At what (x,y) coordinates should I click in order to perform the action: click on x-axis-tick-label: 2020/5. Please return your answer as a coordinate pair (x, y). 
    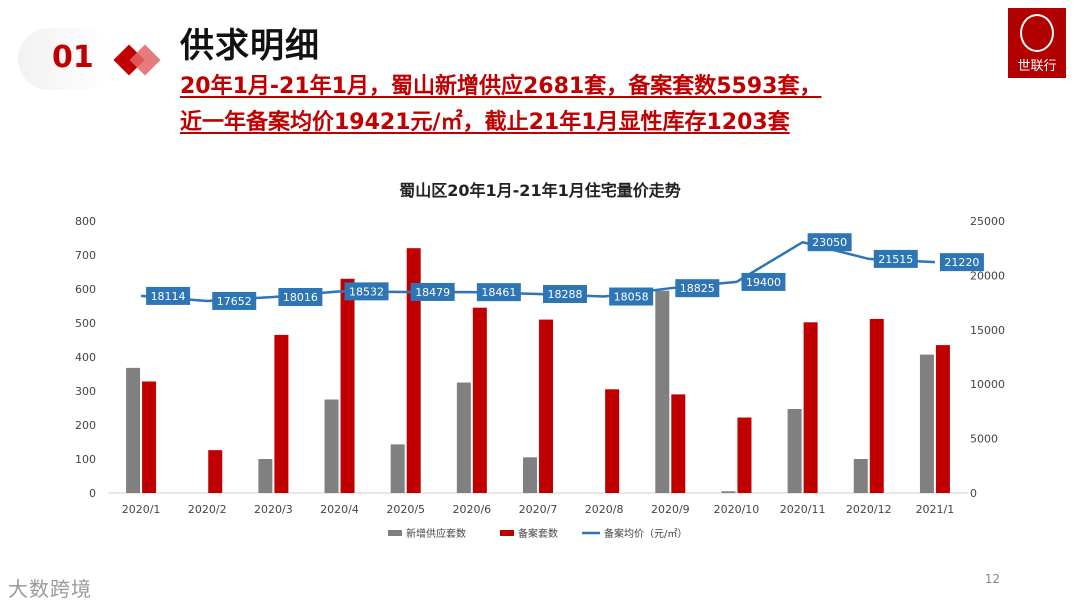
    Looking at the image, I should click on (405, 509).